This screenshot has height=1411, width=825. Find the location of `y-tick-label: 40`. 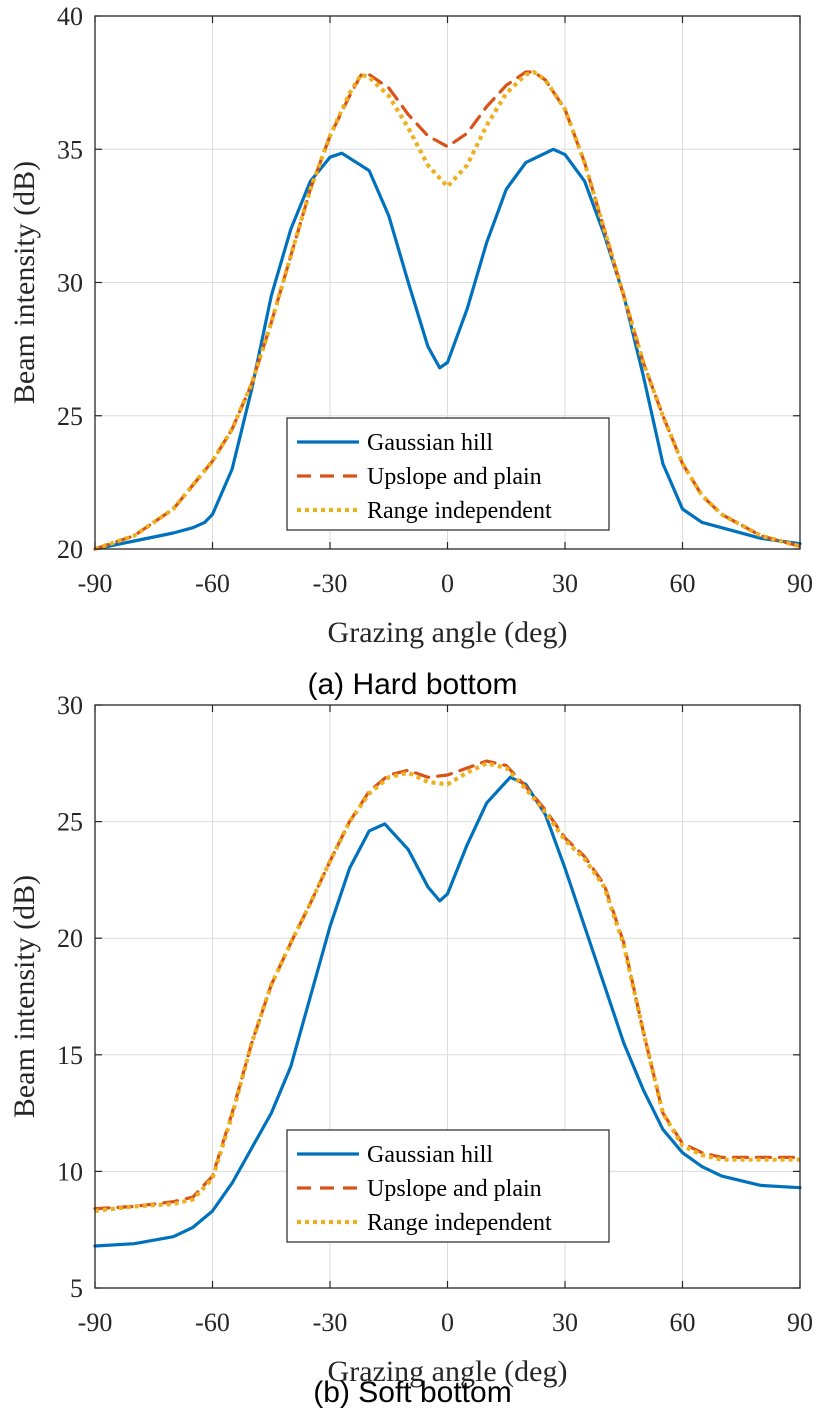

y-tick-label: 40 is located at coordinates (70, 16).